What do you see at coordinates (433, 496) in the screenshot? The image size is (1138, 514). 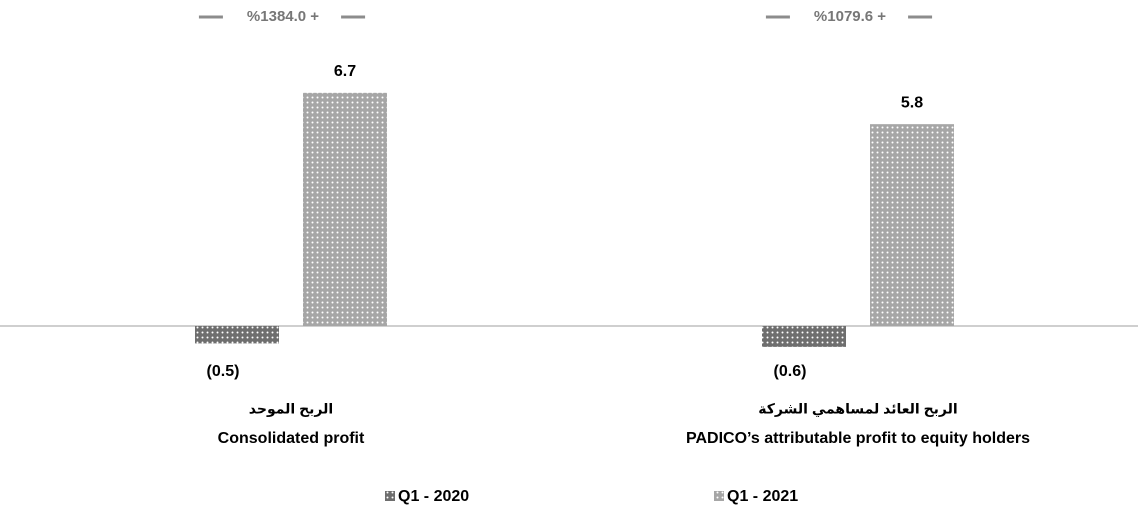 I see `legend-label: Q1 - 2020` at bounding box center [433, 496].